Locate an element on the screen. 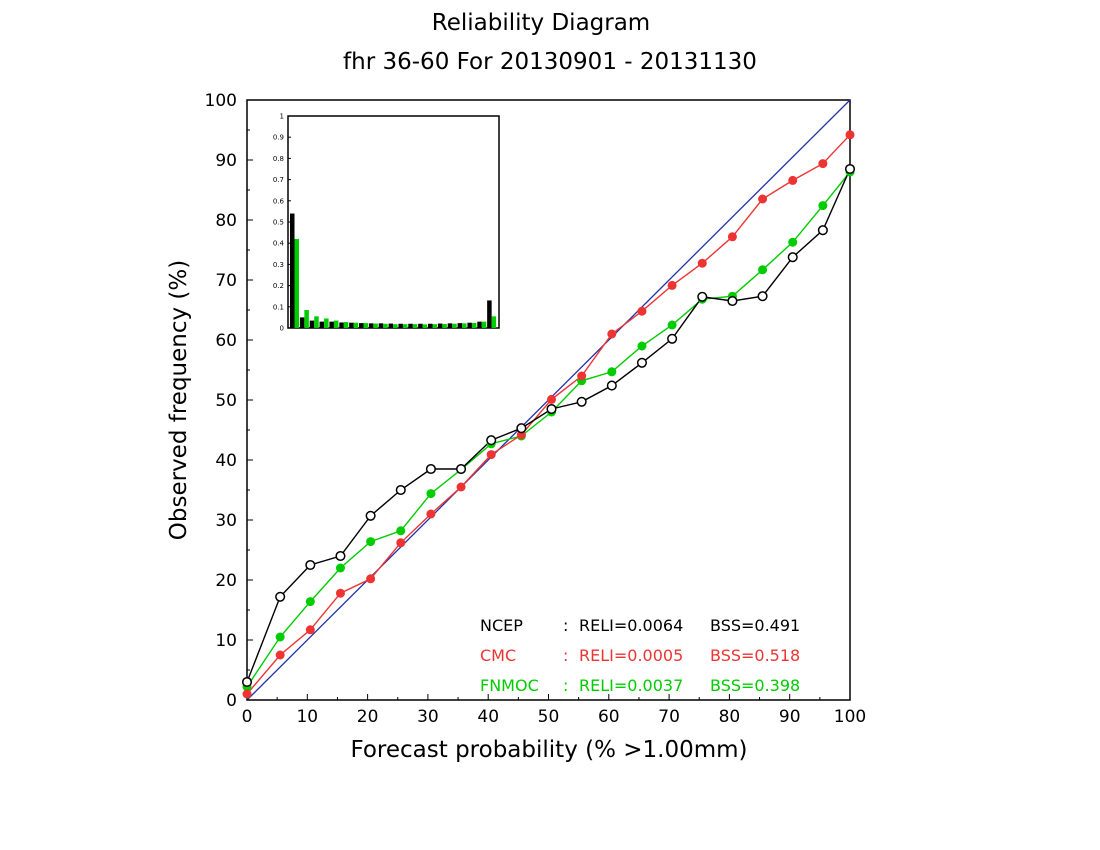 Image resolution: width=1100 pixels, height=850 pixels. inset-y-tick-label: 0.4 is located at coordinates (279, 244).